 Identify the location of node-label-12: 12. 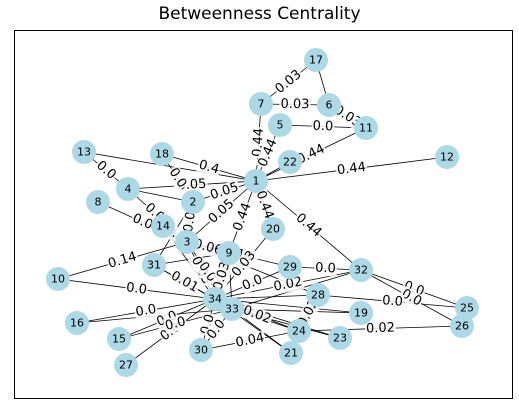
(447, 157).